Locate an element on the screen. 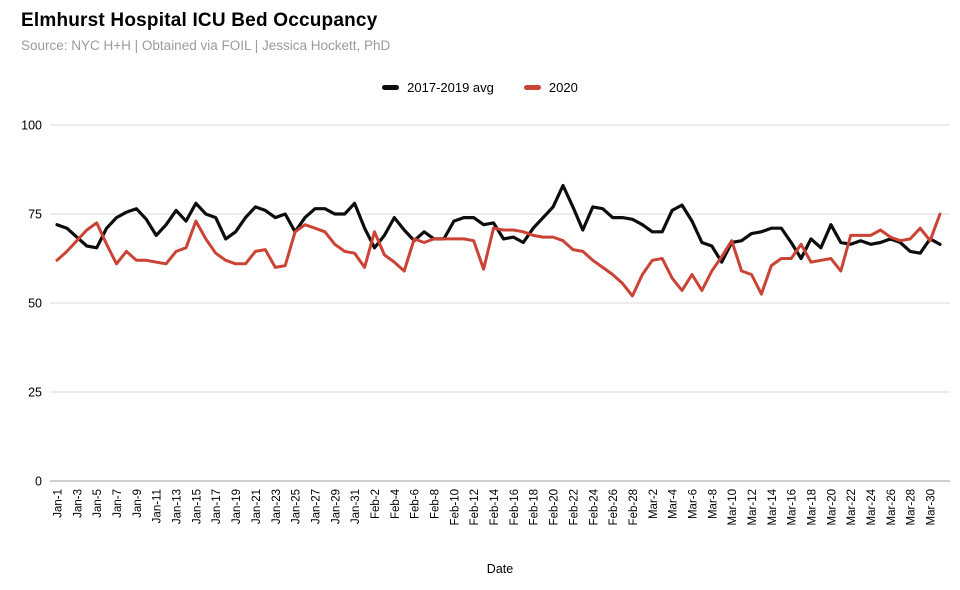 The height and width of the screenshot is (590, 960). x-tick-group: Jan-9 is located at coordinates (138, 503).